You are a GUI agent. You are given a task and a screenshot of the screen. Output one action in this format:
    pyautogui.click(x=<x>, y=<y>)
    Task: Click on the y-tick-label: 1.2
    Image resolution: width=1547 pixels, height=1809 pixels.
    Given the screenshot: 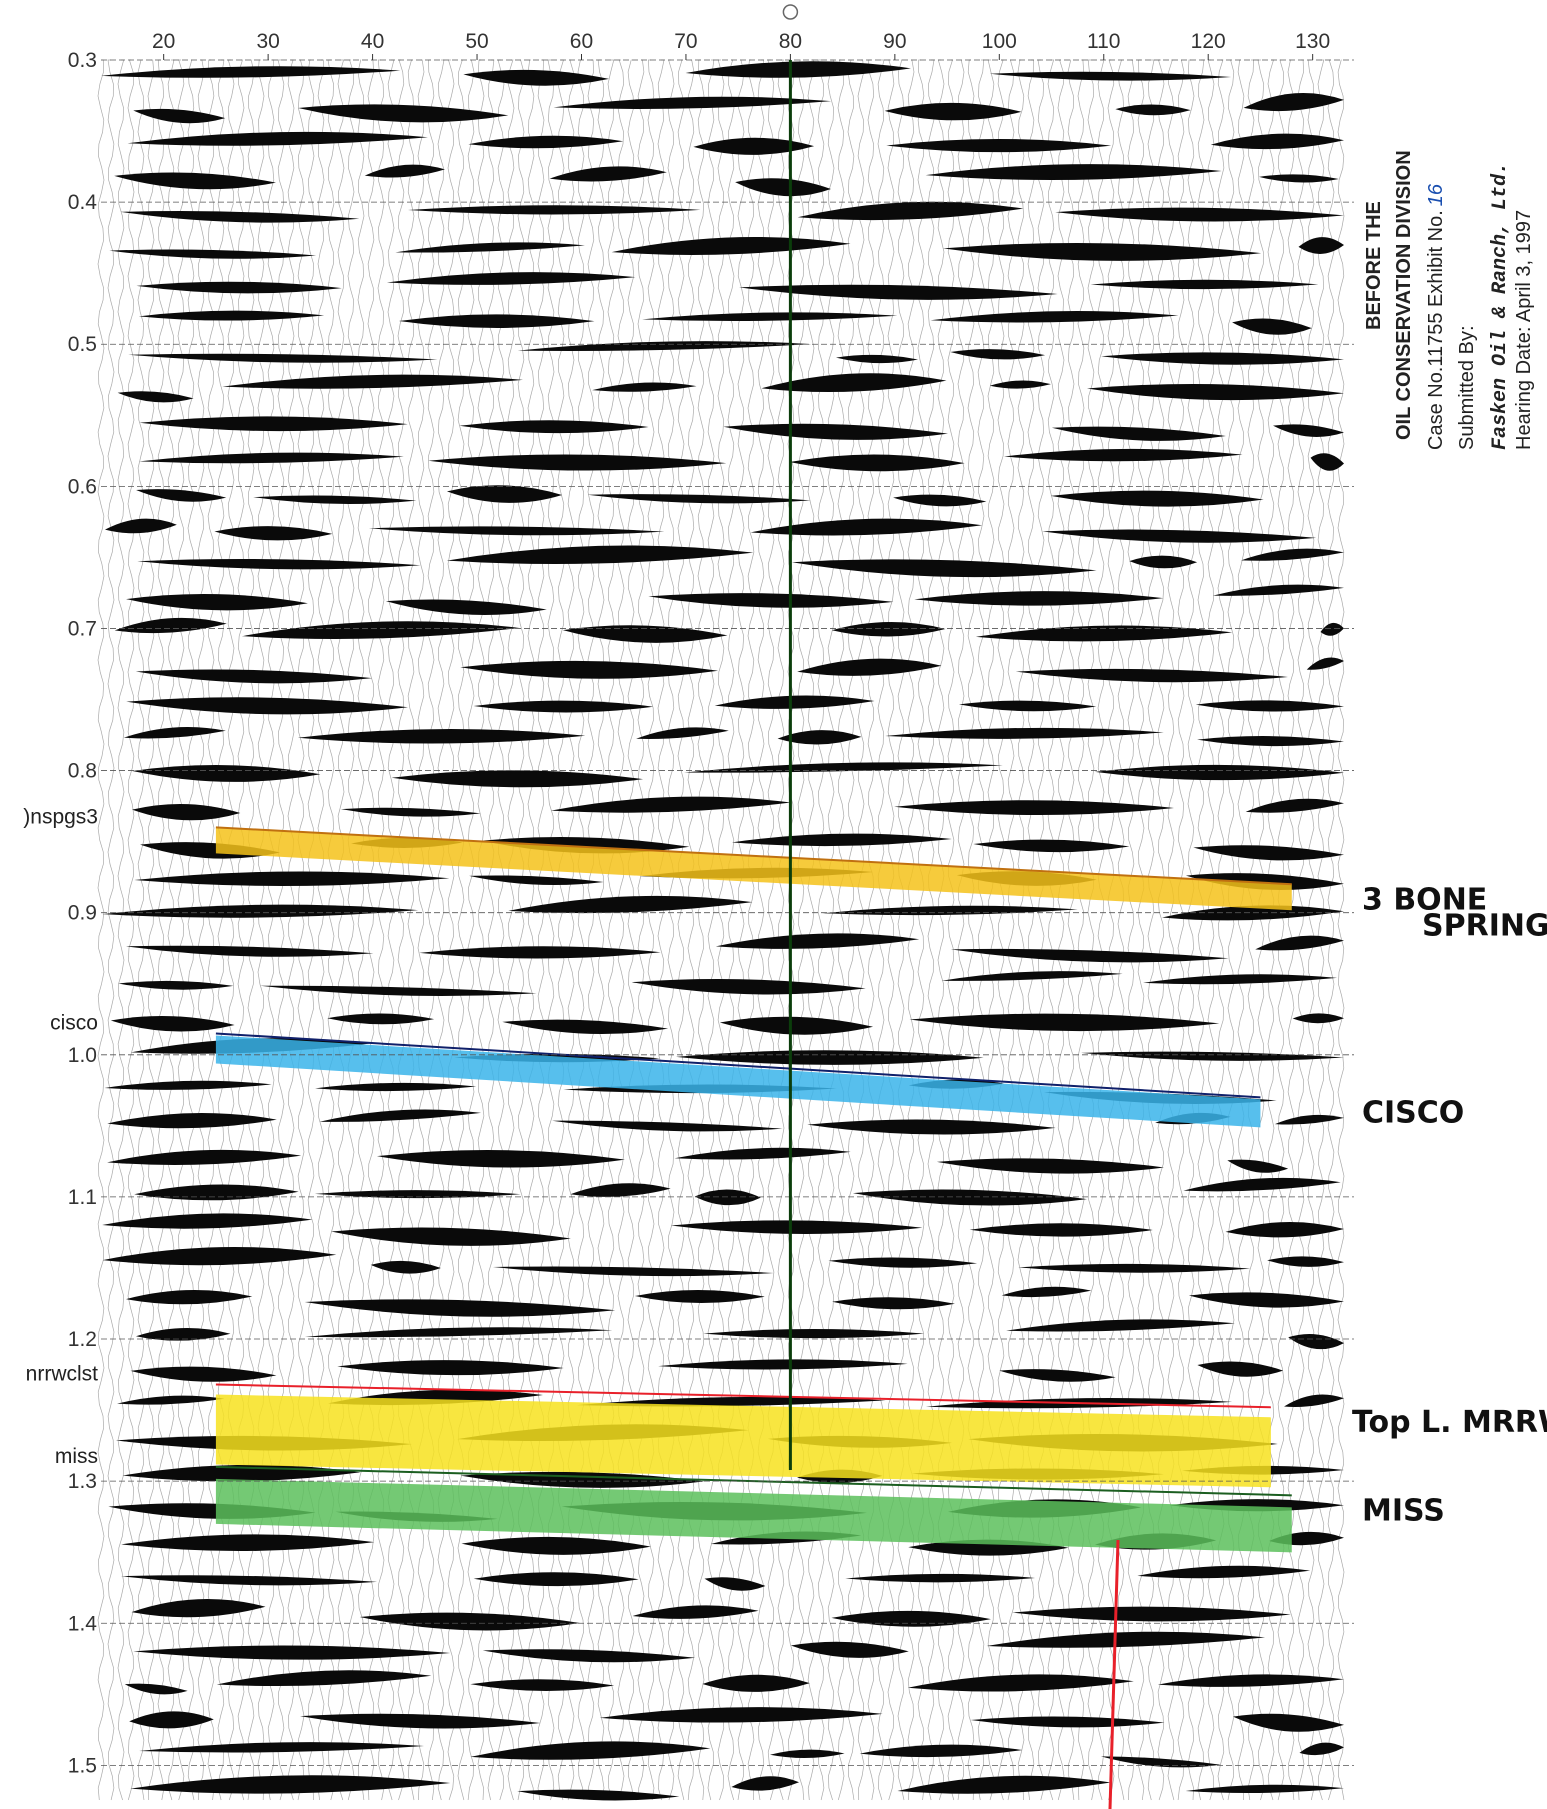 What is the action you would take?
    pyautogui.click(x=82, y=1339)
    